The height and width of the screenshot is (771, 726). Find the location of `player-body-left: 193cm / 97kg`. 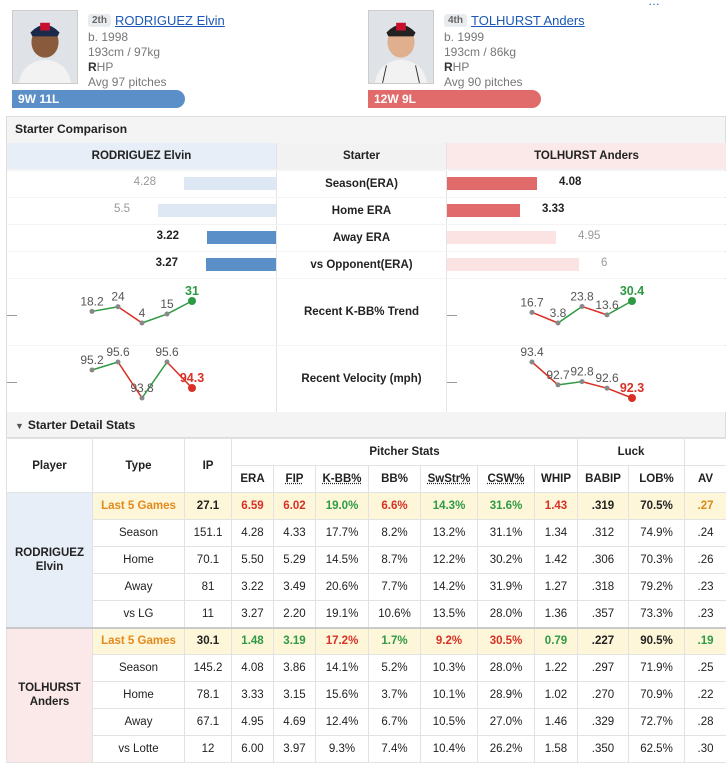

player-body-left: 193cm / 97kg is located at coordinates (124, 52).